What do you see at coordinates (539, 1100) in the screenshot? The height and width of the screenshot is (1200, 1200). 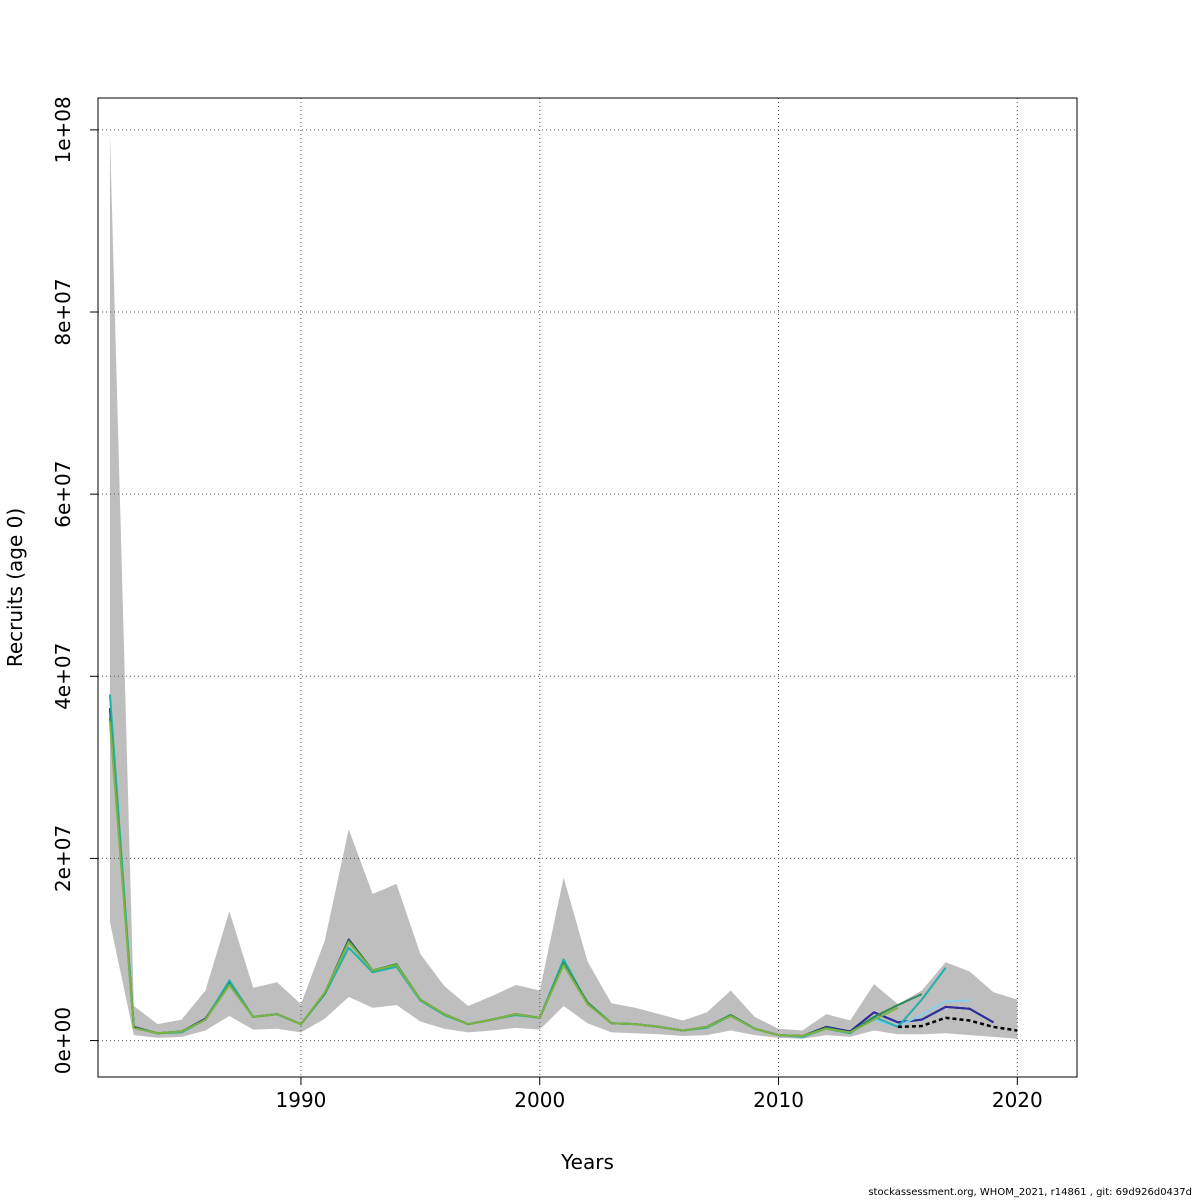 I see `x-tick-label: 2000` at bounding box center [539, 1100].